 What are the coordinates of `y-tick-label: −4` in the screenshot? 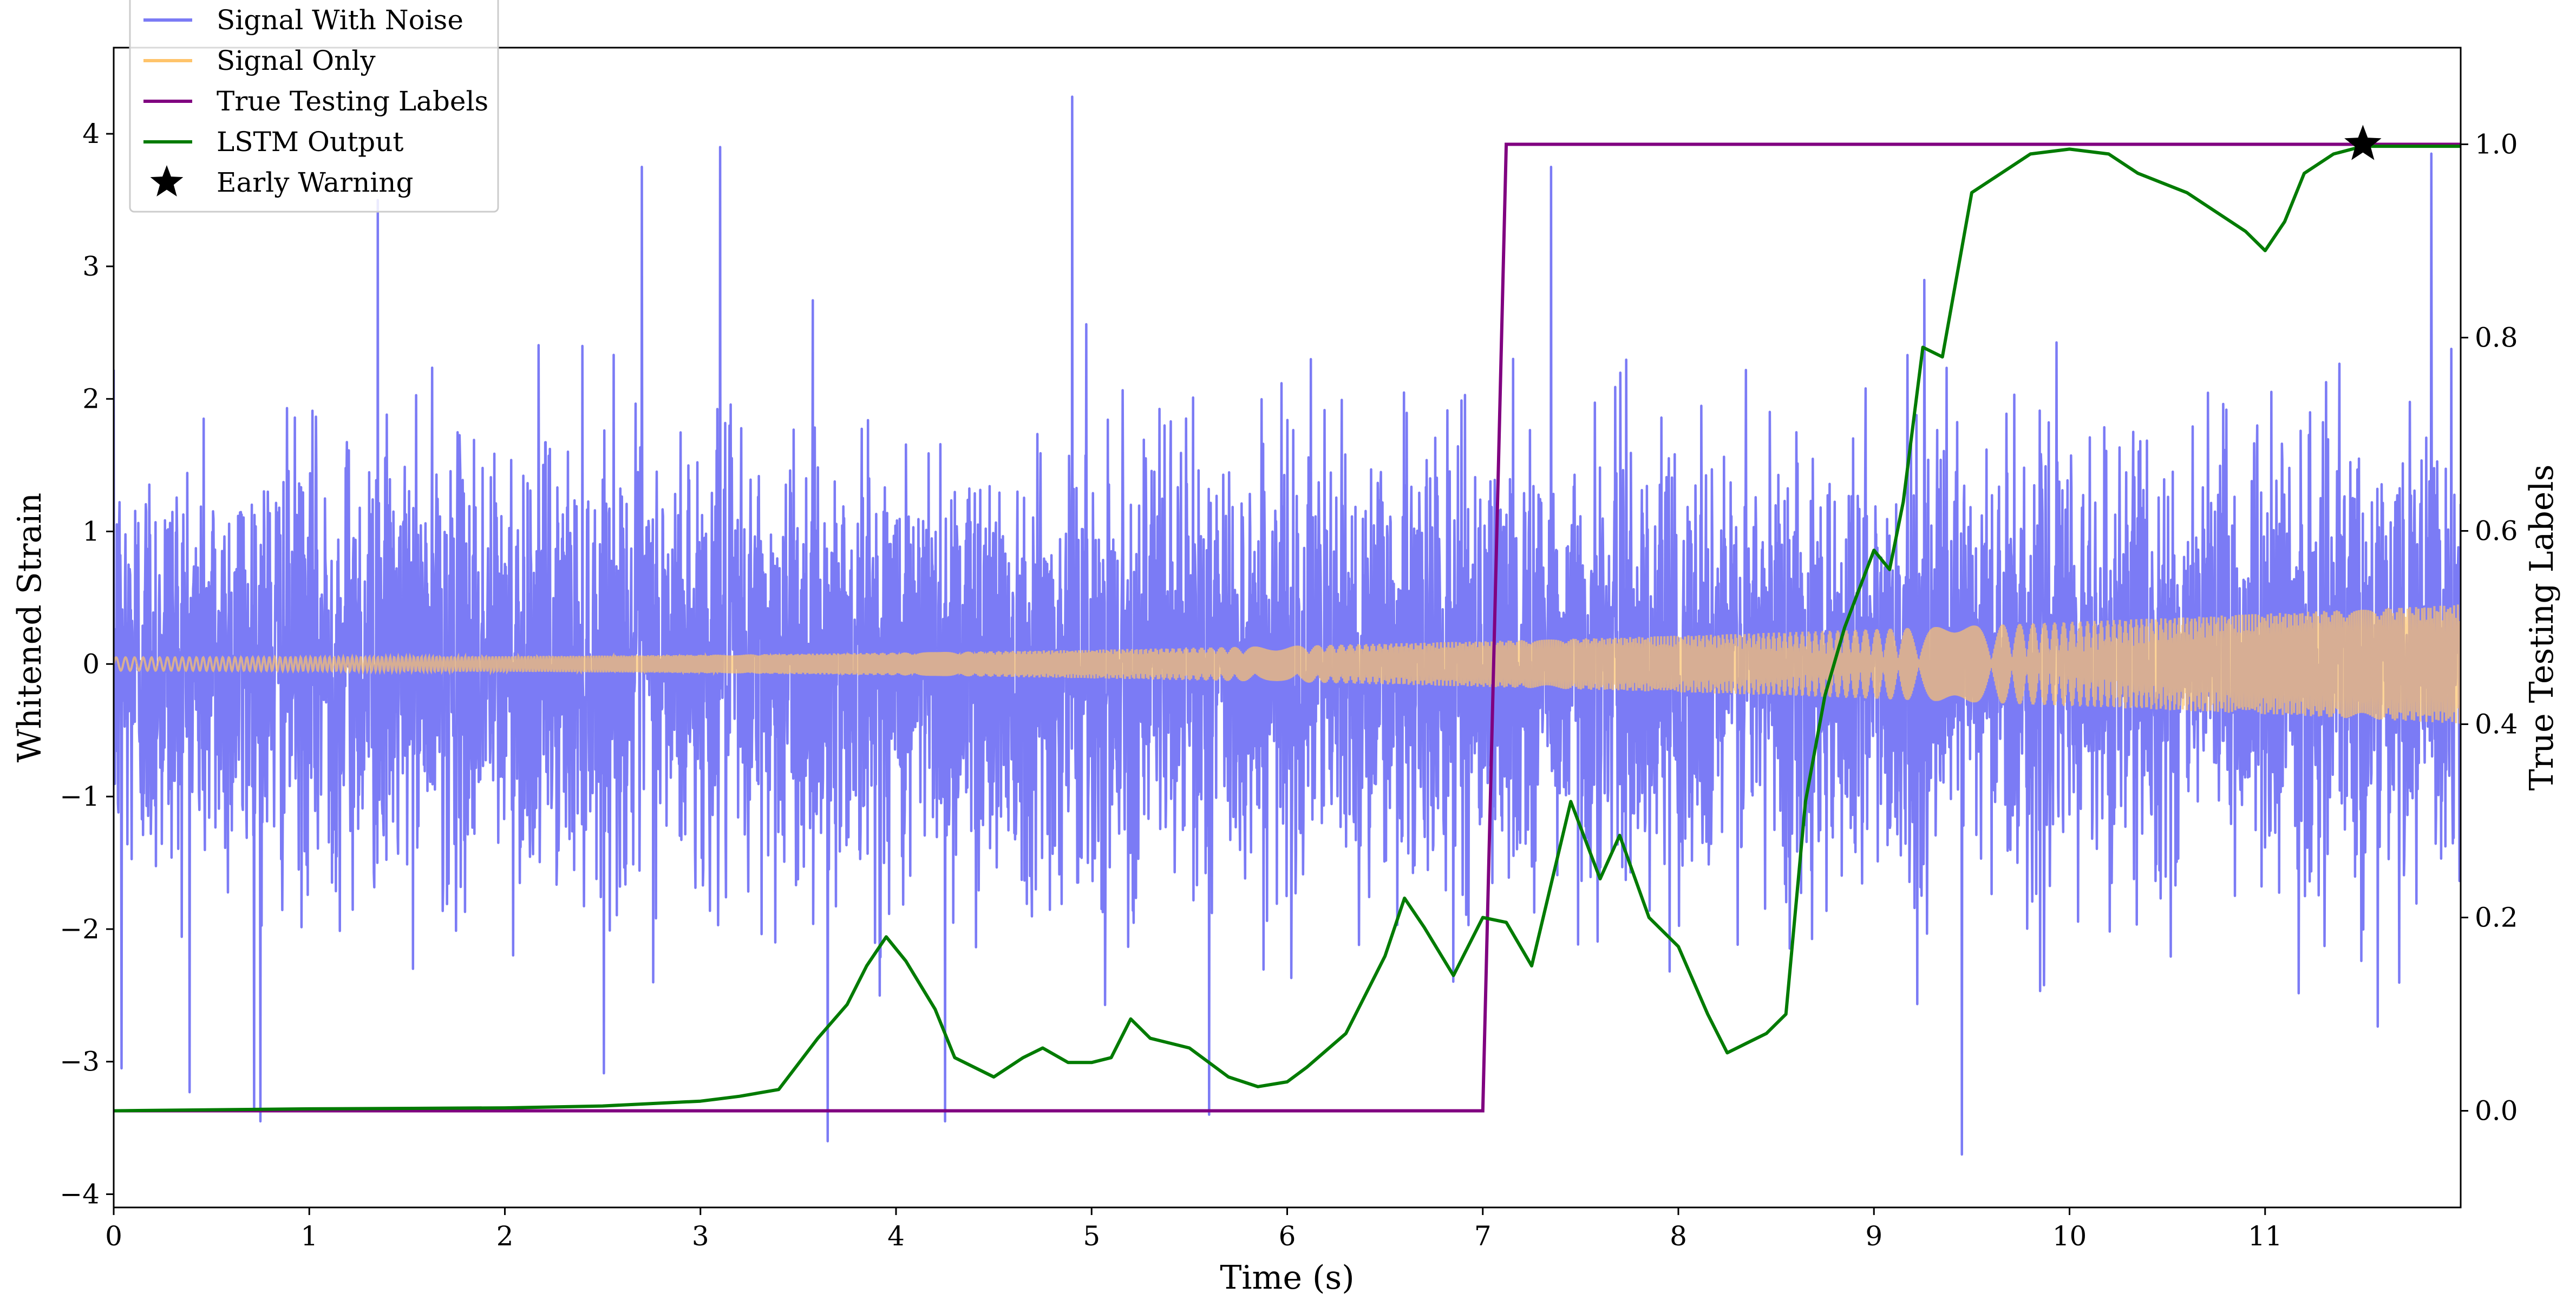 It's located at (80, 1194).